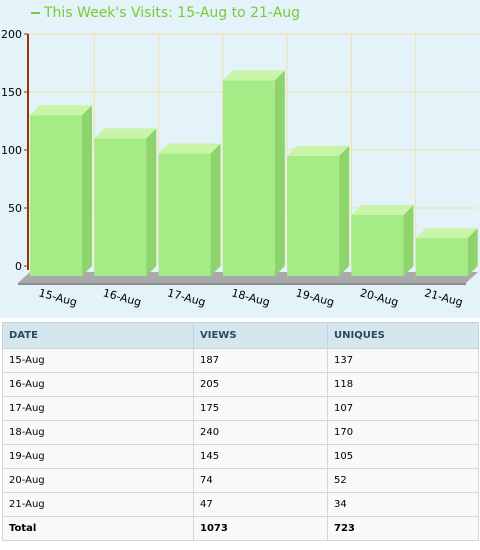 This screenshot has width=480, height=550. What do you see at coordinates (98, 335) in the screenshot?
I see `column-header-date: DATE` at bounding box center [98, 335].